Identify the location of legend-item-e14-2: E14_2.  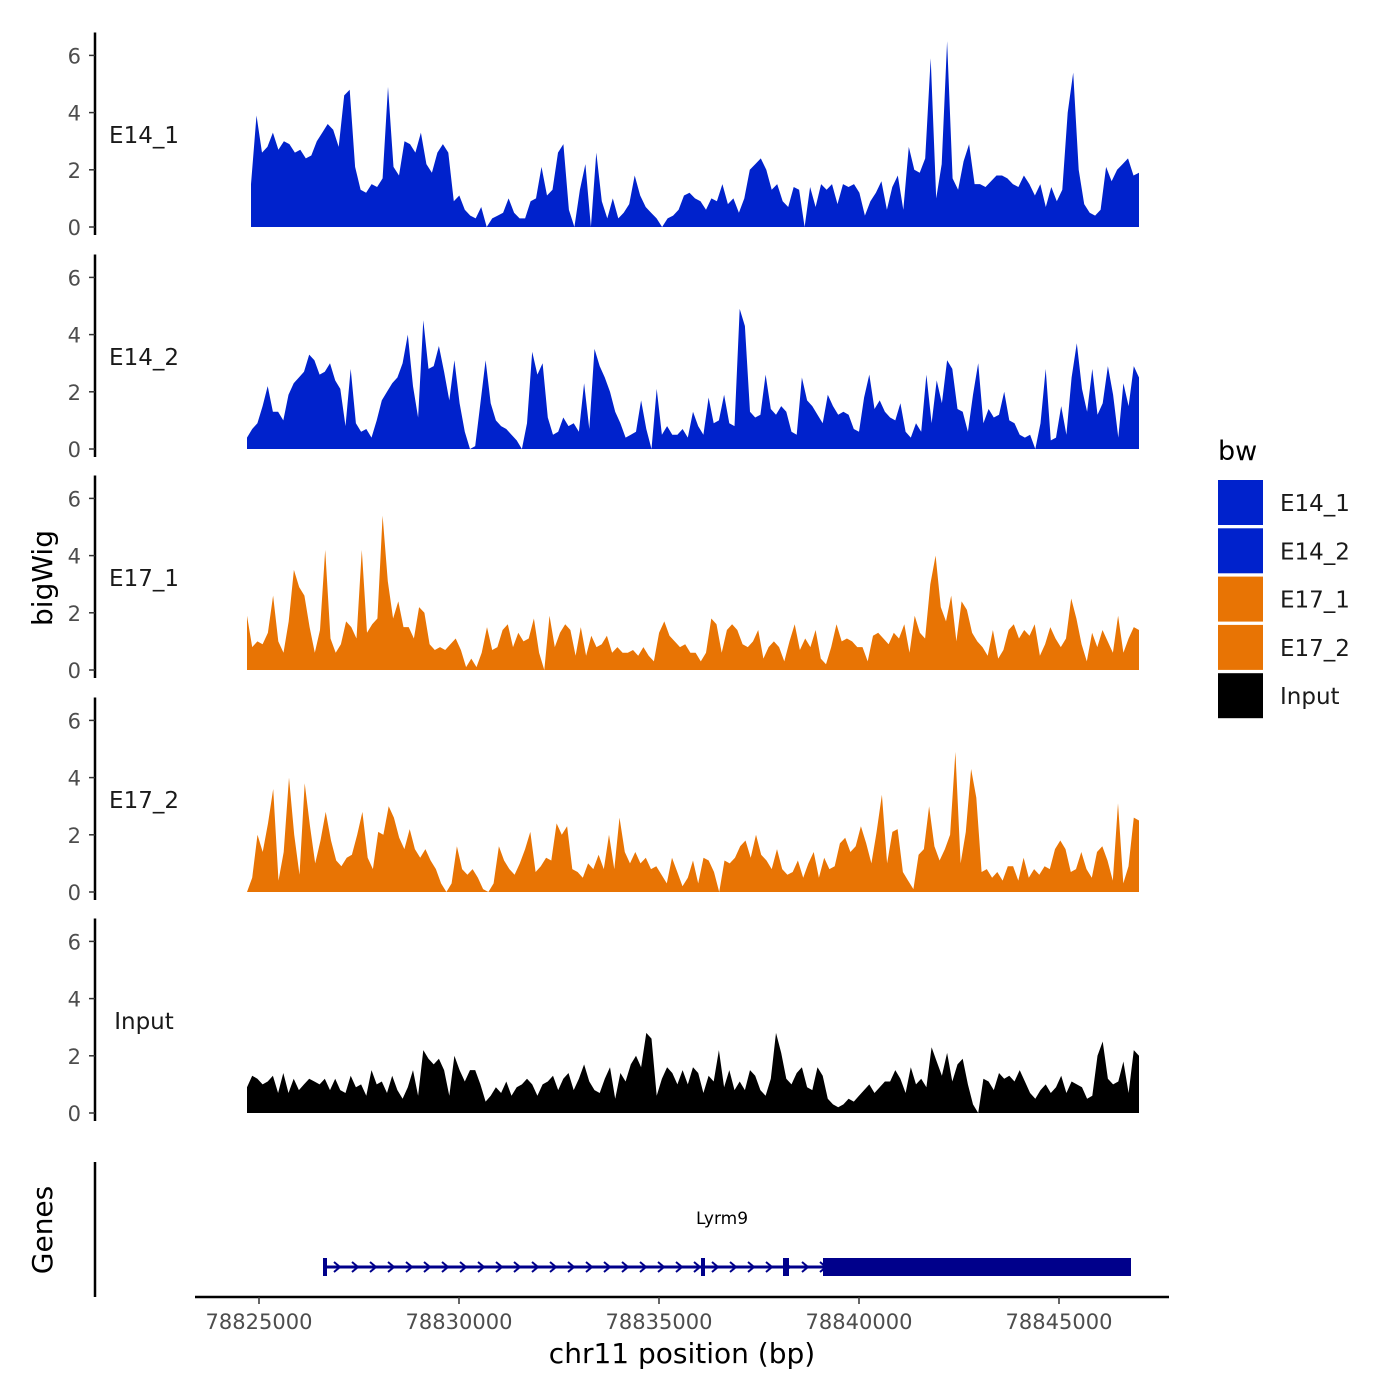
(1284, 551).